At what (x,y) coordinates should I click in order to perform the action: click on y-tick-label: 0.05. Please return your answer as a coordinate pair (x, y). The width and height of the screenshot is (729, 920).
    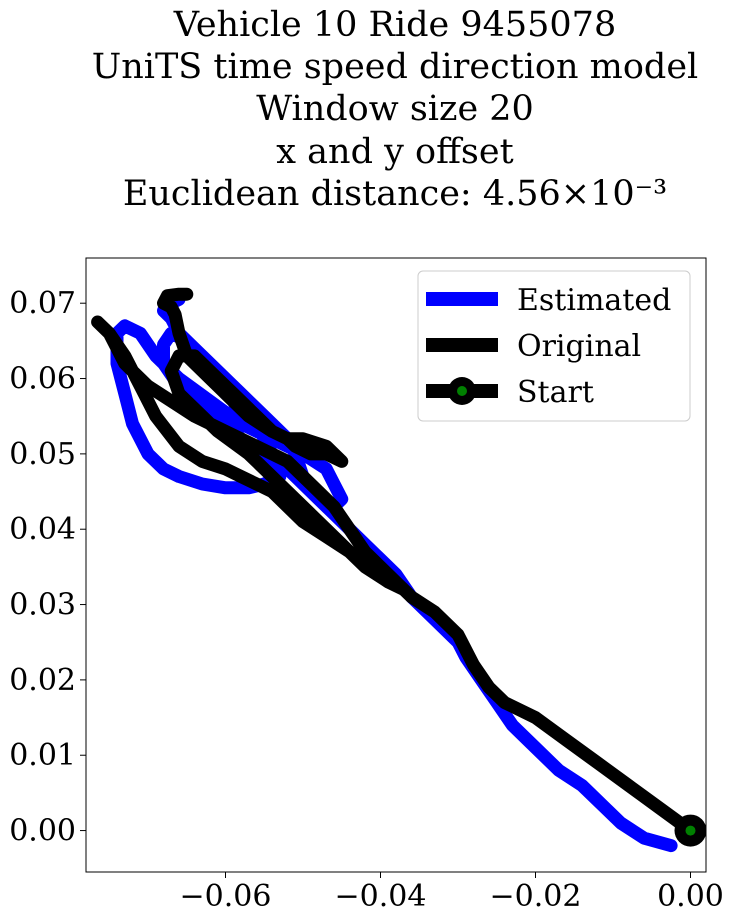
    Looking at the image, I should click on (42, 454).